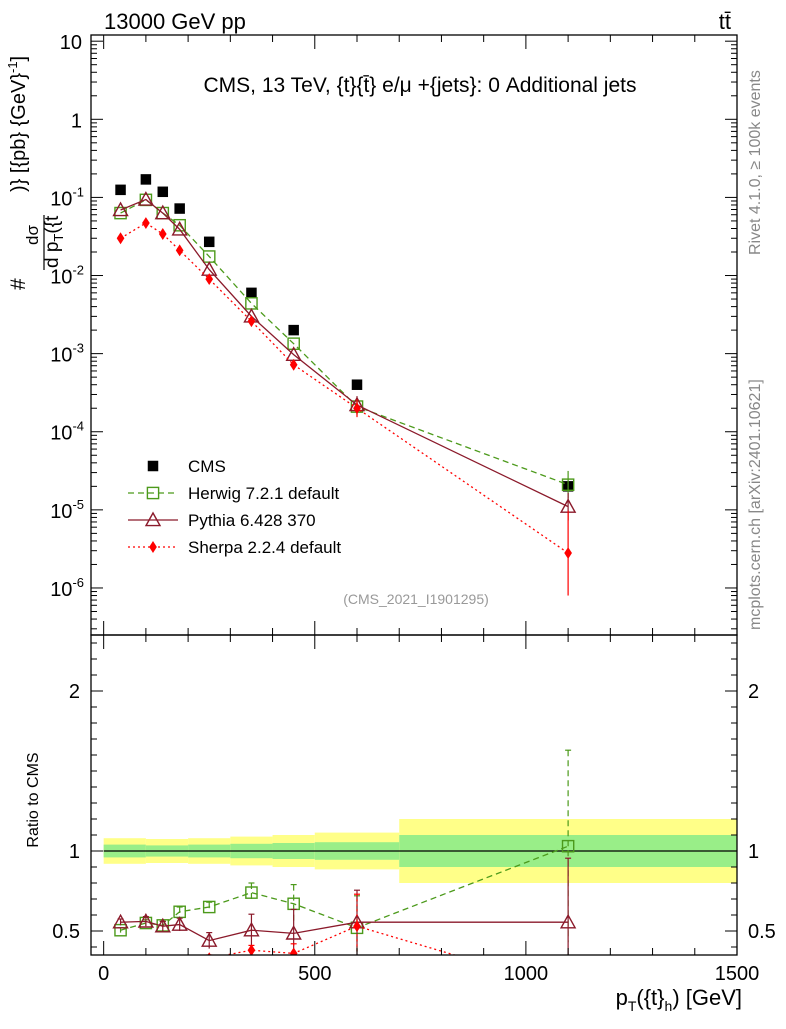 The image size is (786, 1029). Describe the element at coordinates (416, 599) in the screenshot. I see `analysis-id-label: (CMS_2021_I1901295)` at that location.